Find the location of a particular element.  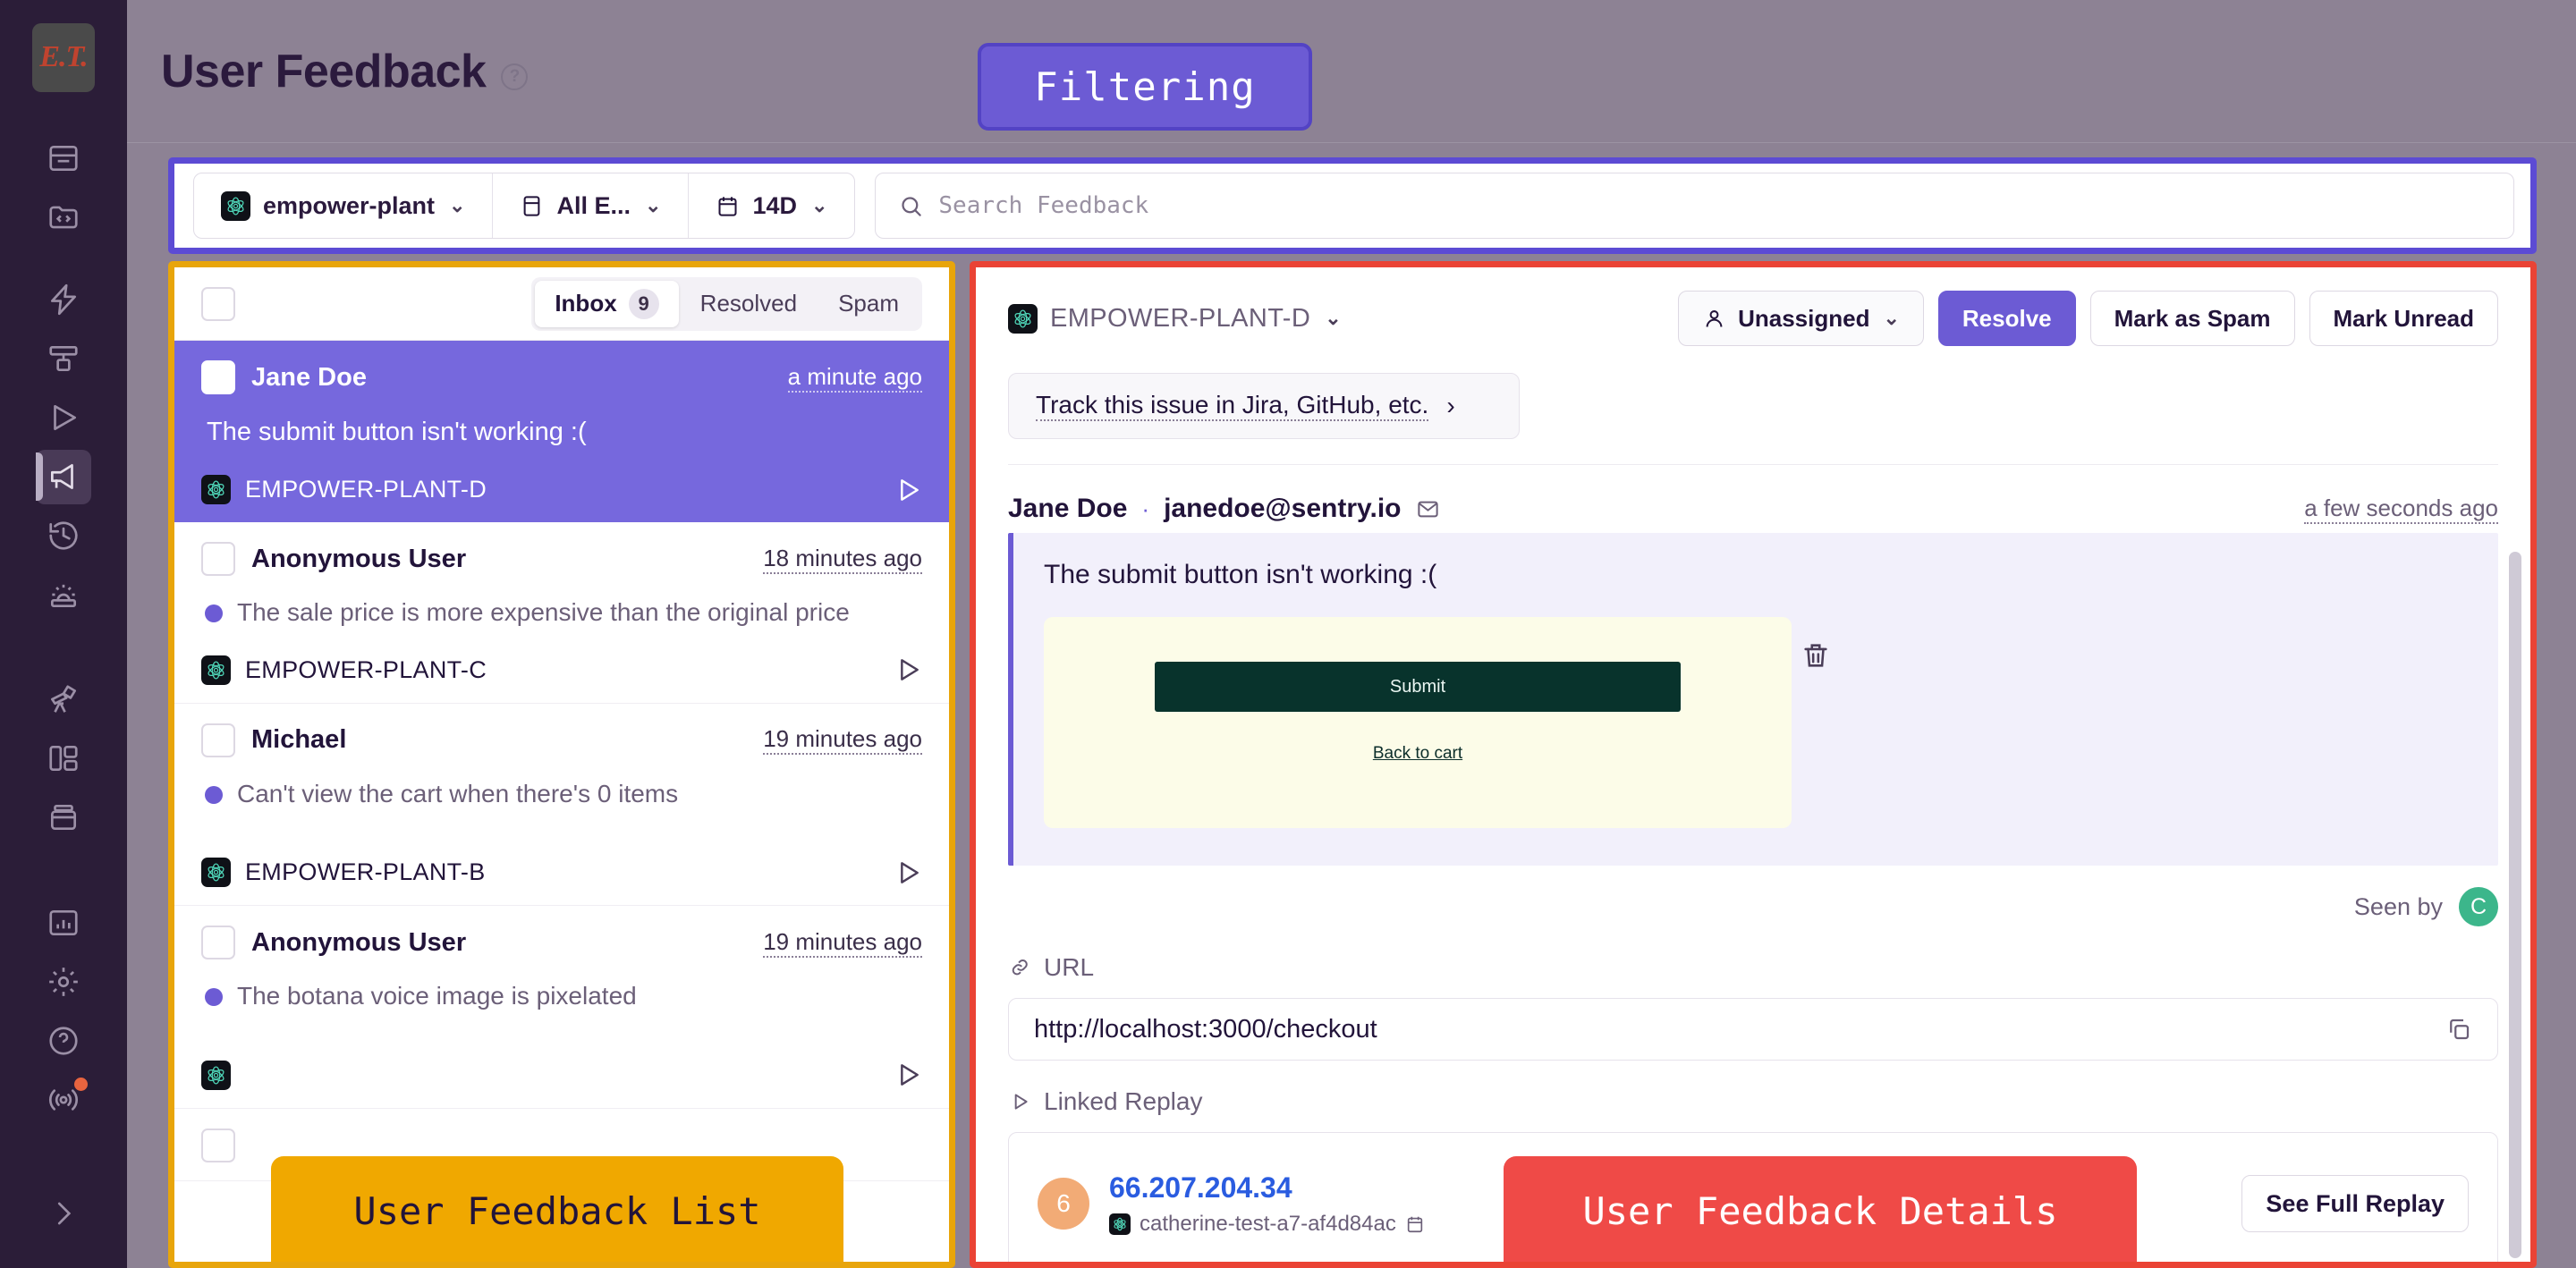

sidebar-item-releases is located at coordinates (63, 536).